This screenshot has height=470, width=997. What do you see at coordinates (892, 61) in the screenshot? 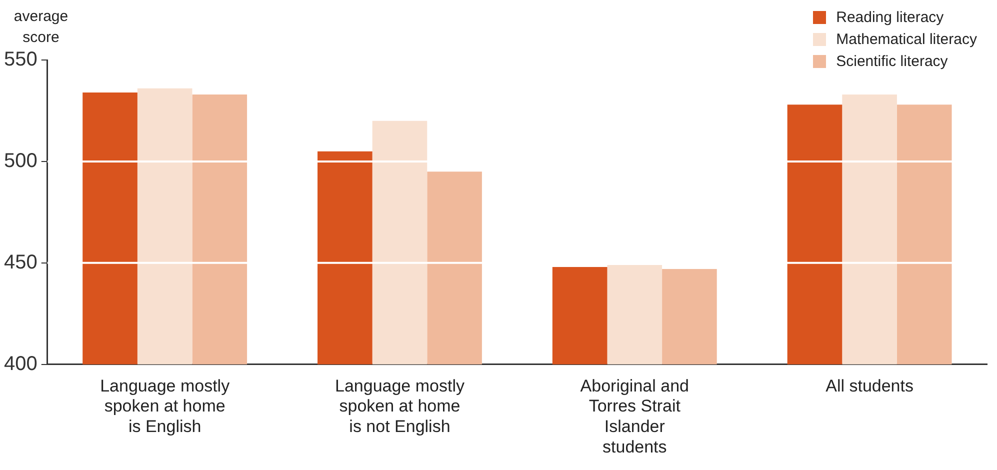
I see `legend-label: Scientific literacy` at bounding box center [892, 61].